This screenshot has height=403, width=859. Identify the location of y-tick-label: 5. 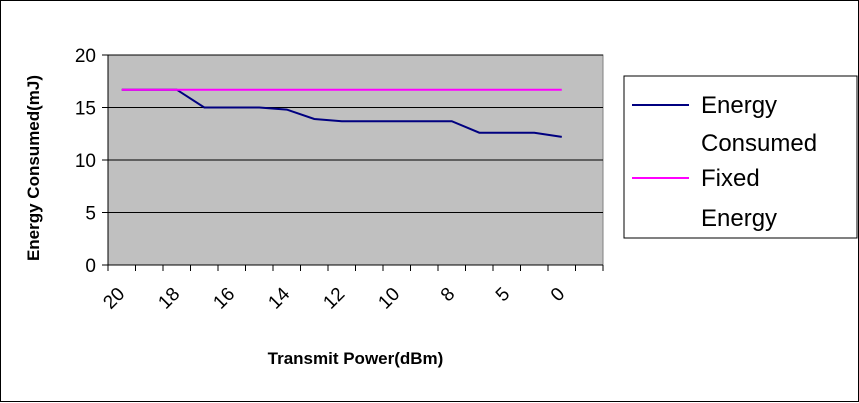
(90, 214).